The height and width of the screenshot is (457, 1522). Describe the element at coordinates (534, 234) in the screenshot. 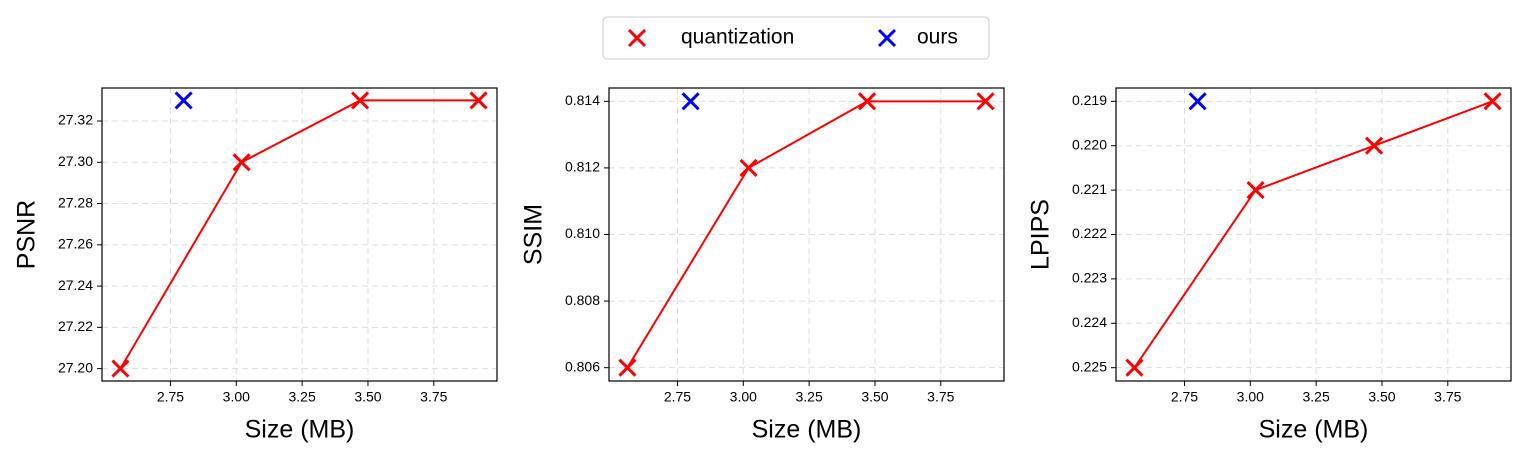

I see `y-axis-label: SSIM` at that location.